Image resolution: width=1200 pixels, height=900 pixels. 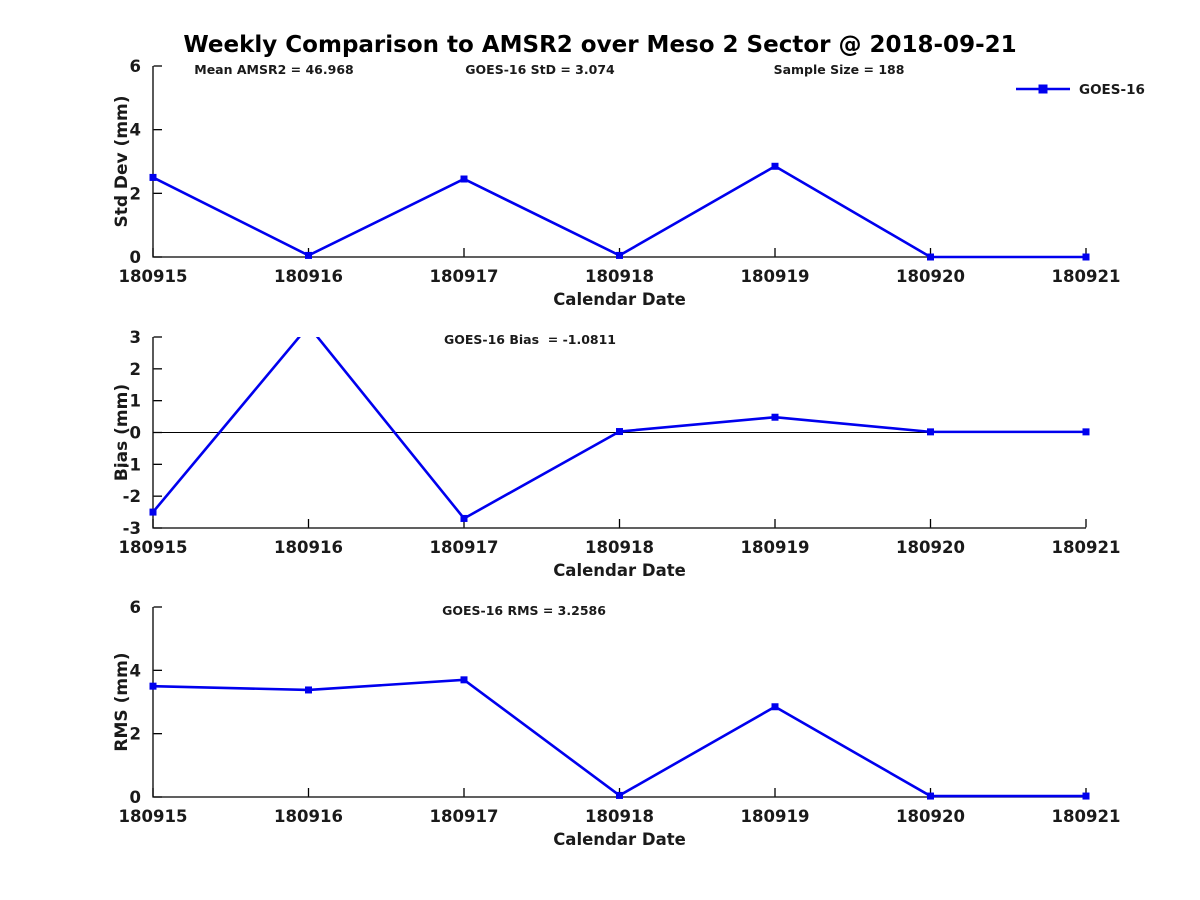 What do you see at coordinates (273, 69) in the screenshot?
I see `subplot-annotation: Mean AMSR2 = 46.968` at bounding box center [273, 69].